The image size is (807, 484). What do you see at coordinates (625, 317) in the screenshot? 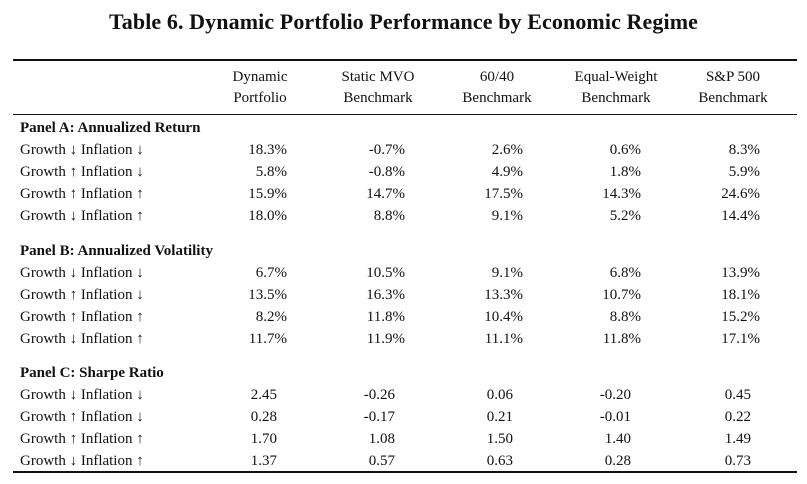
I see `cell-equal-weight: 8.8%` at bounding box center [625, 317].